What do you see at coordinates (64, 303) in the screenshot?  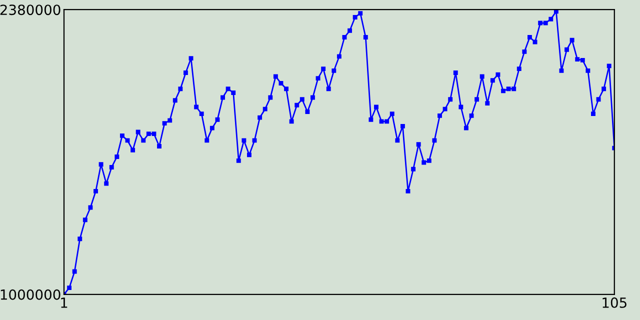 I see `x-tick-label: 1` at bounding box center [64, 303].